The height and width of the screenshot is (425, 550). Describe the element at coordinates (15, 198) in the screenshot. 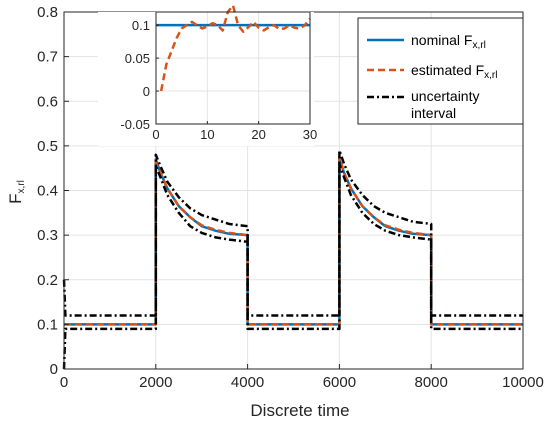

I see `y-axis-label-main: F` at that location.